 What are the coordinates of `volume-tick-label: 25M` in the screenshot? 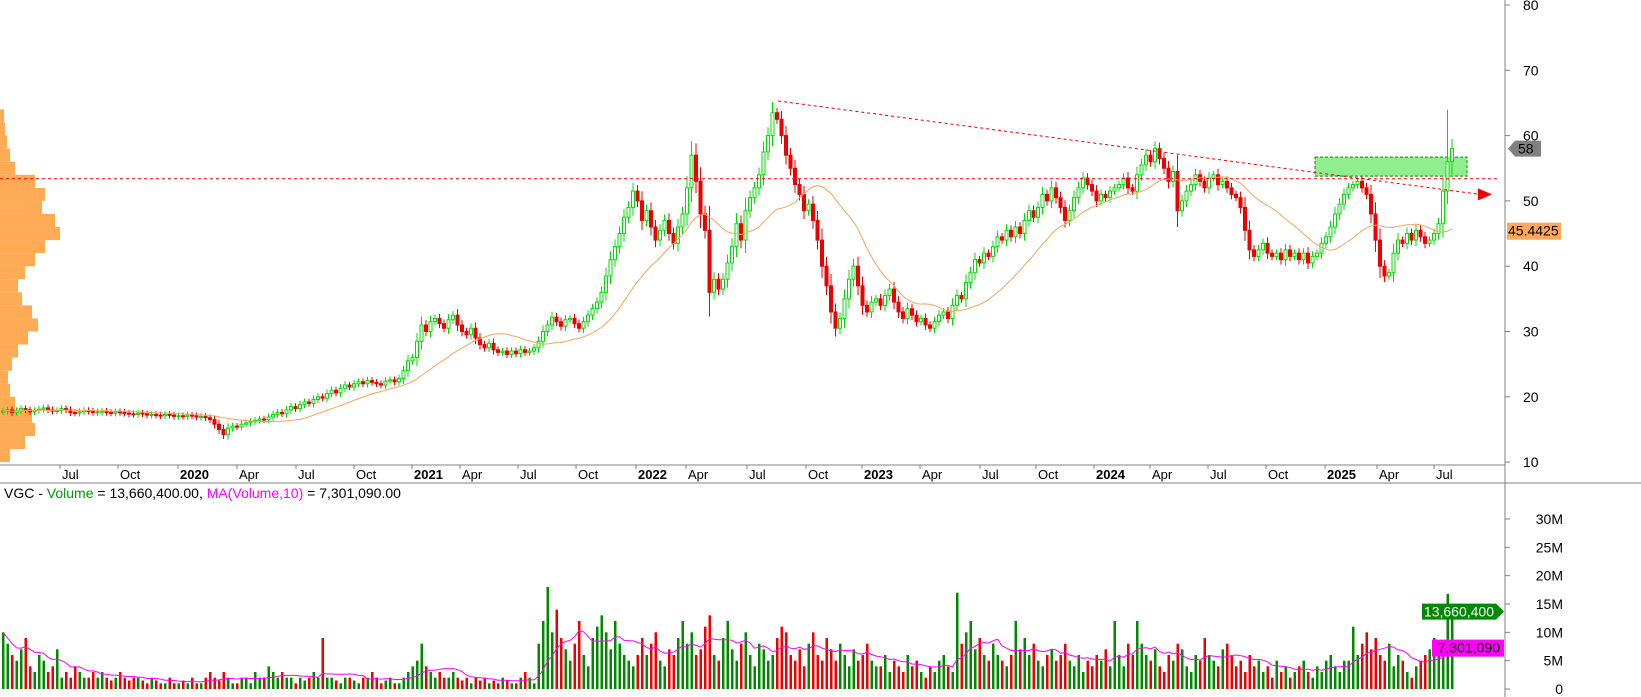 It's located at (1549, 547).